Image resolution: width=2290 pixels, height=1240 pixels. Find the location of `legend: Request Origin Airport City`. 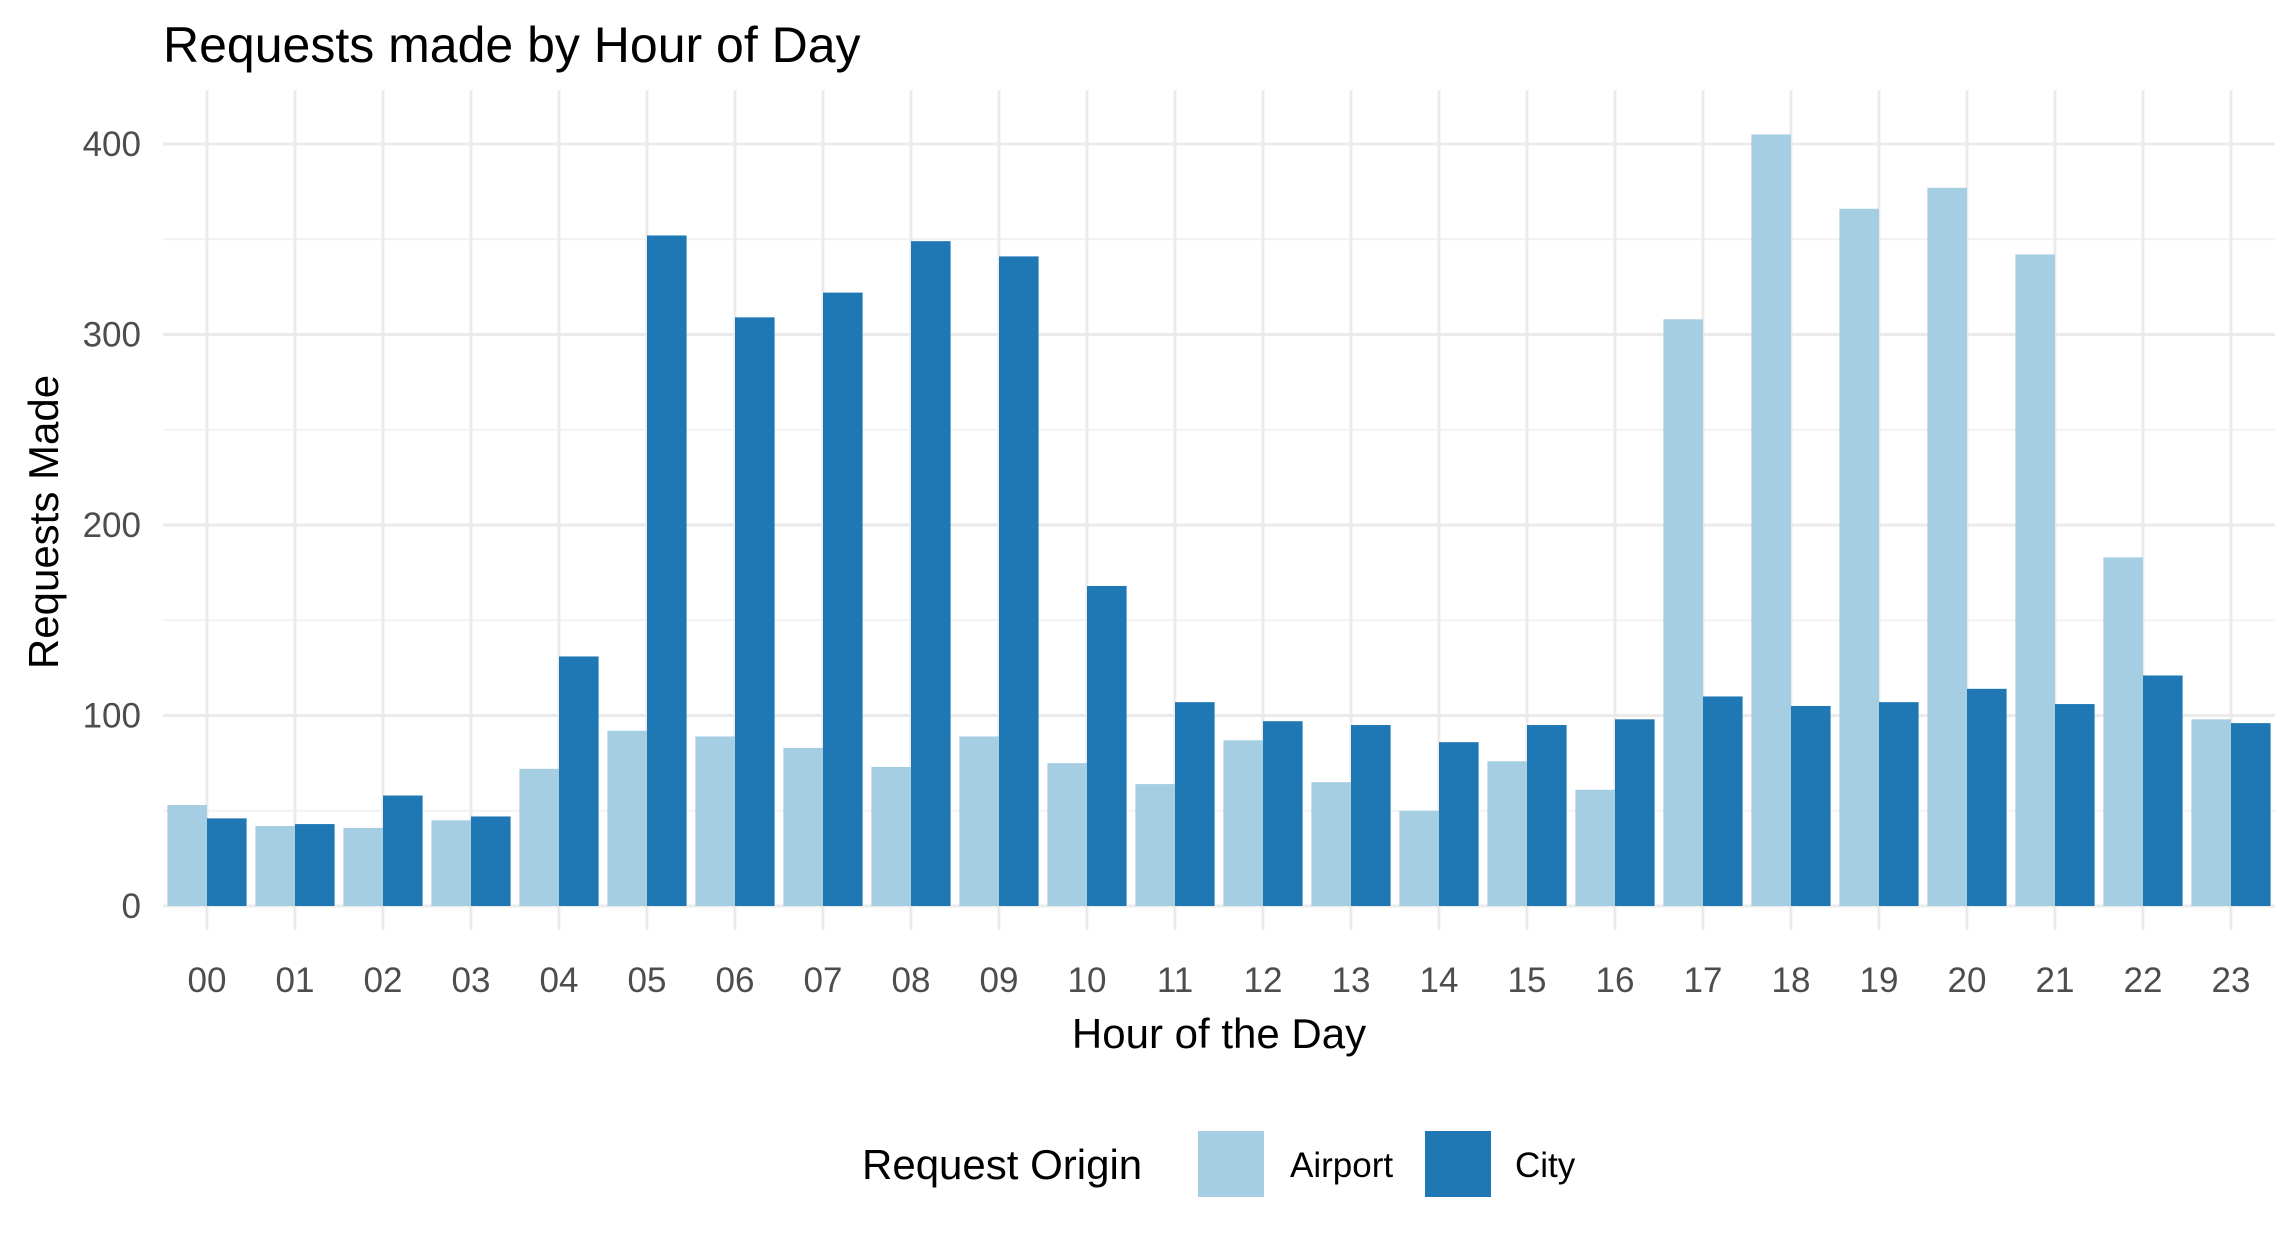

legend: Request Origin Airport City is located at coordinates (1219, 1164).